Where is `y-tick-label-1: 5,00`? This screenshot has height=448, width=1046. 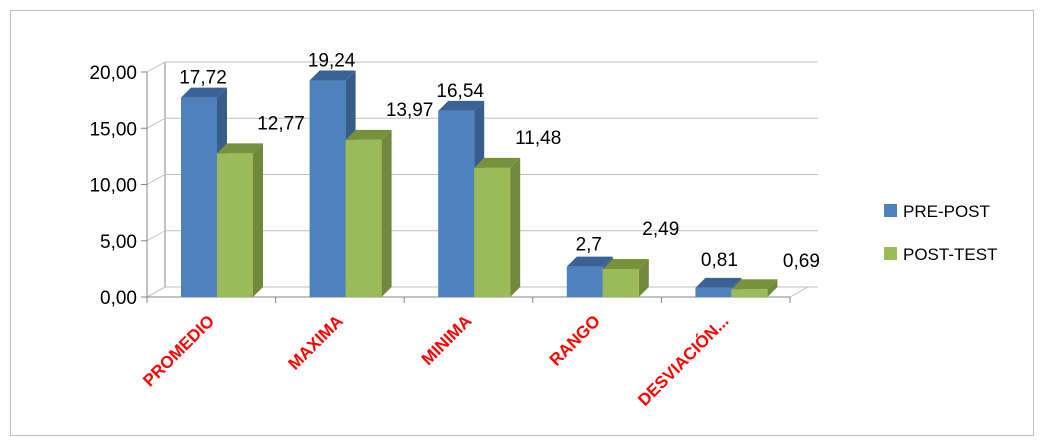
y-tick-label-1: 5,00 is located at coordinates (118, 242).